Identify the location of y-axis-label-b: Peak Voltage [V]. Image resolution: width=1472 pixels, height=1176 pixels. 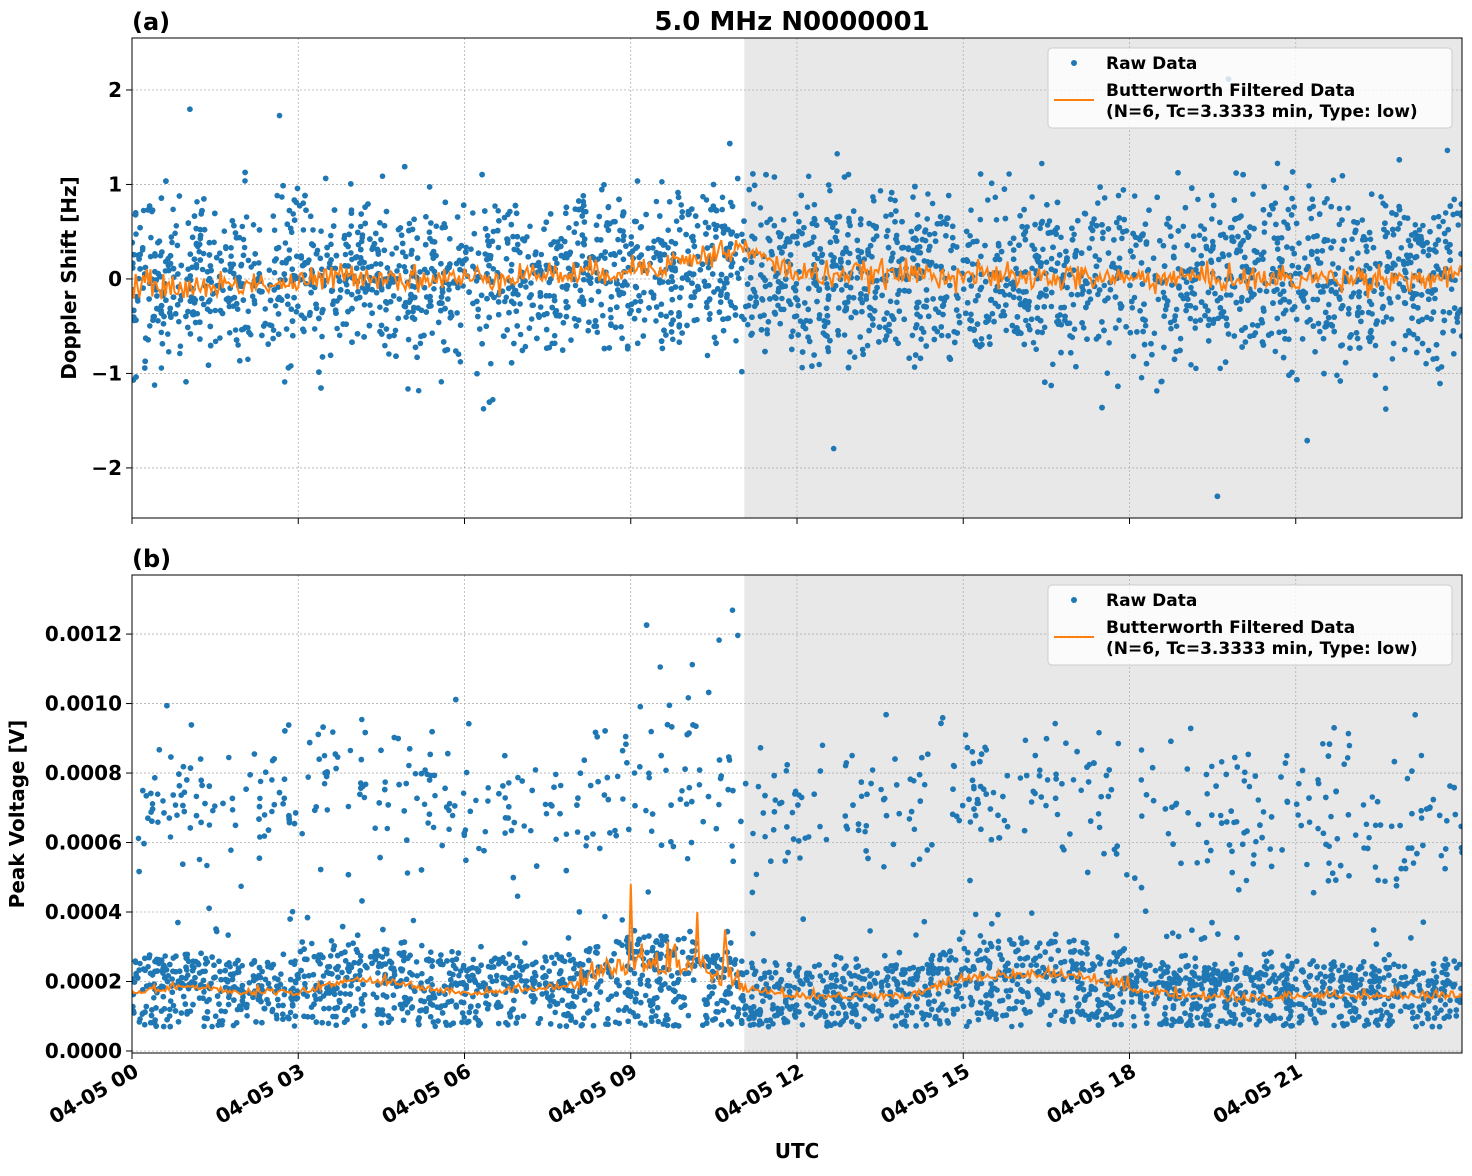
(17, 814).